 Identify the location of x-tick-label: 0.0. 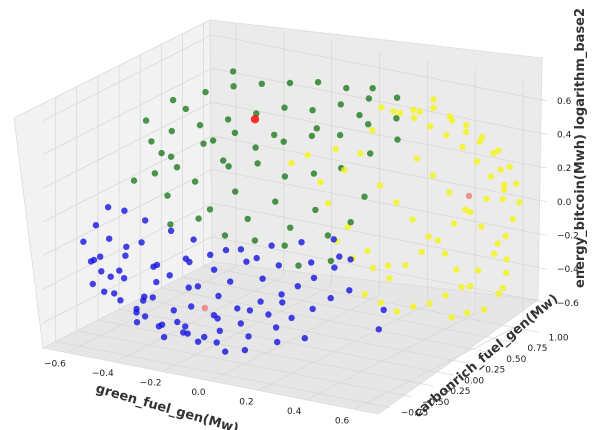
(198, 393).